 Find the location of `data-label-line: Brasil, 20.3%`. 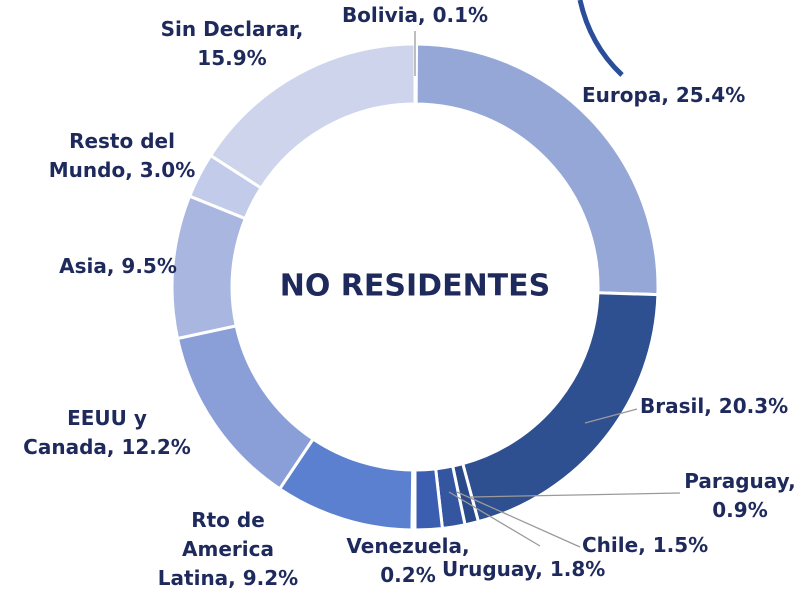

data-label-line: Brasil, 20.3% is located at coordinates (714, 406).